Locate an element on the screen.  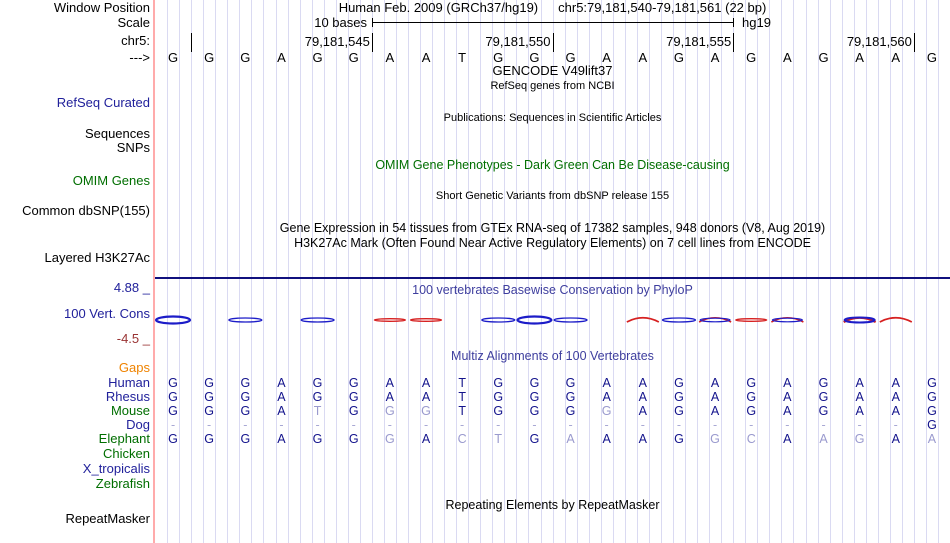
track-label-repeatmasker: RepeatMasker is located at coordinates (107, 518).